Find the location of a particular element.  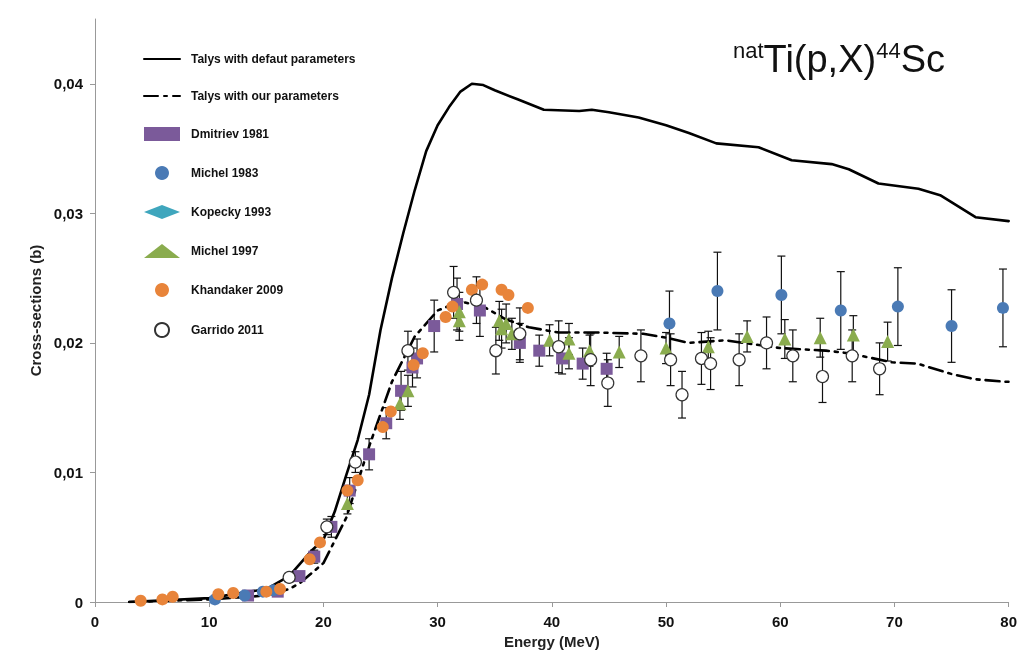

x-tick-label: 0 is located at coordinates (95, 621).